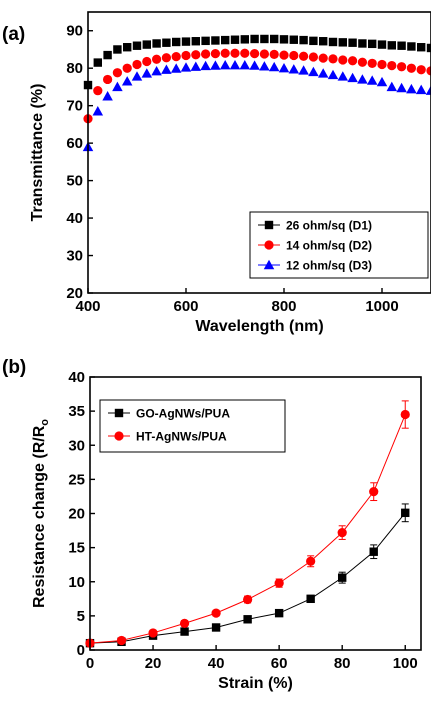  I want to click on x-tick-label: 60, so click(279, 663).